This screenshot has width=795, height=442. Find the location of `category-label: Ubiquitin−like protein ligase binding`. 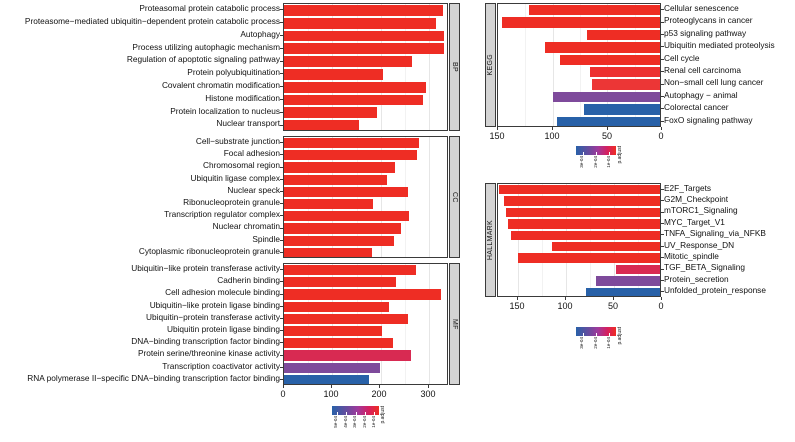

category-label: Ubiquitin−like protein ligase binding is located at coordinates (214, 304).